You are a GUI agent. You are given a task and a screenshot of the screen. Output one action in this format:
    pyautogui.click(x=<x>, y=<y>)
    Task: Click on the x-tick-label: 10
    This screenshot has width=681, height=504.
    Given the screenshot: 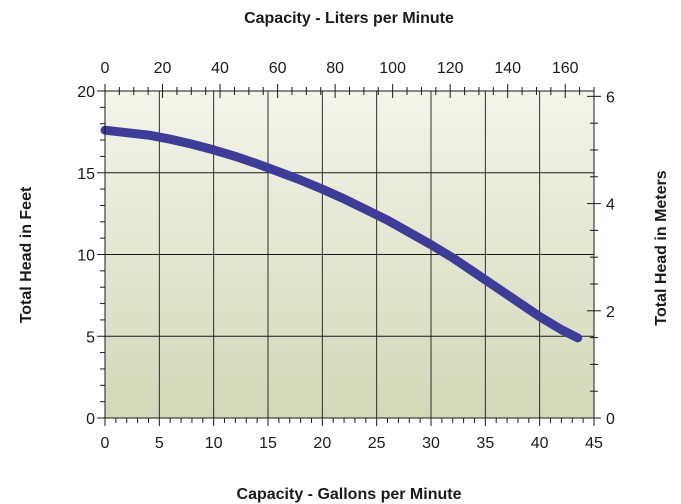 What is the action you would take?
    pyautogui.click(x=214, y=443)
    